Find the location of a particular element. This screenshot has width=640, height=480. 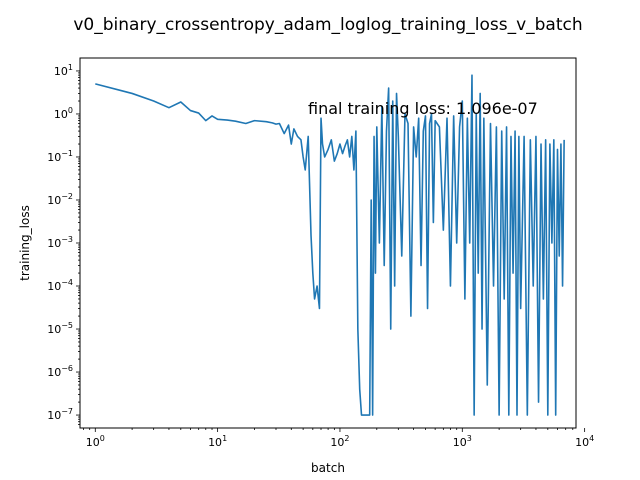

y-tick-label: 10⁻⁶ is located at coordinates (60, 371).